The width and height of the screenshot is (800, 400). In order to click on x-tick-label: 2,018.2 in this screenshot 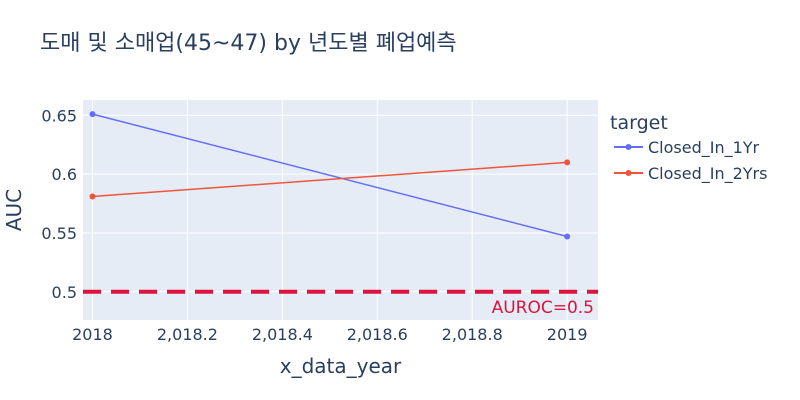, I will do `click(187, 334)`.